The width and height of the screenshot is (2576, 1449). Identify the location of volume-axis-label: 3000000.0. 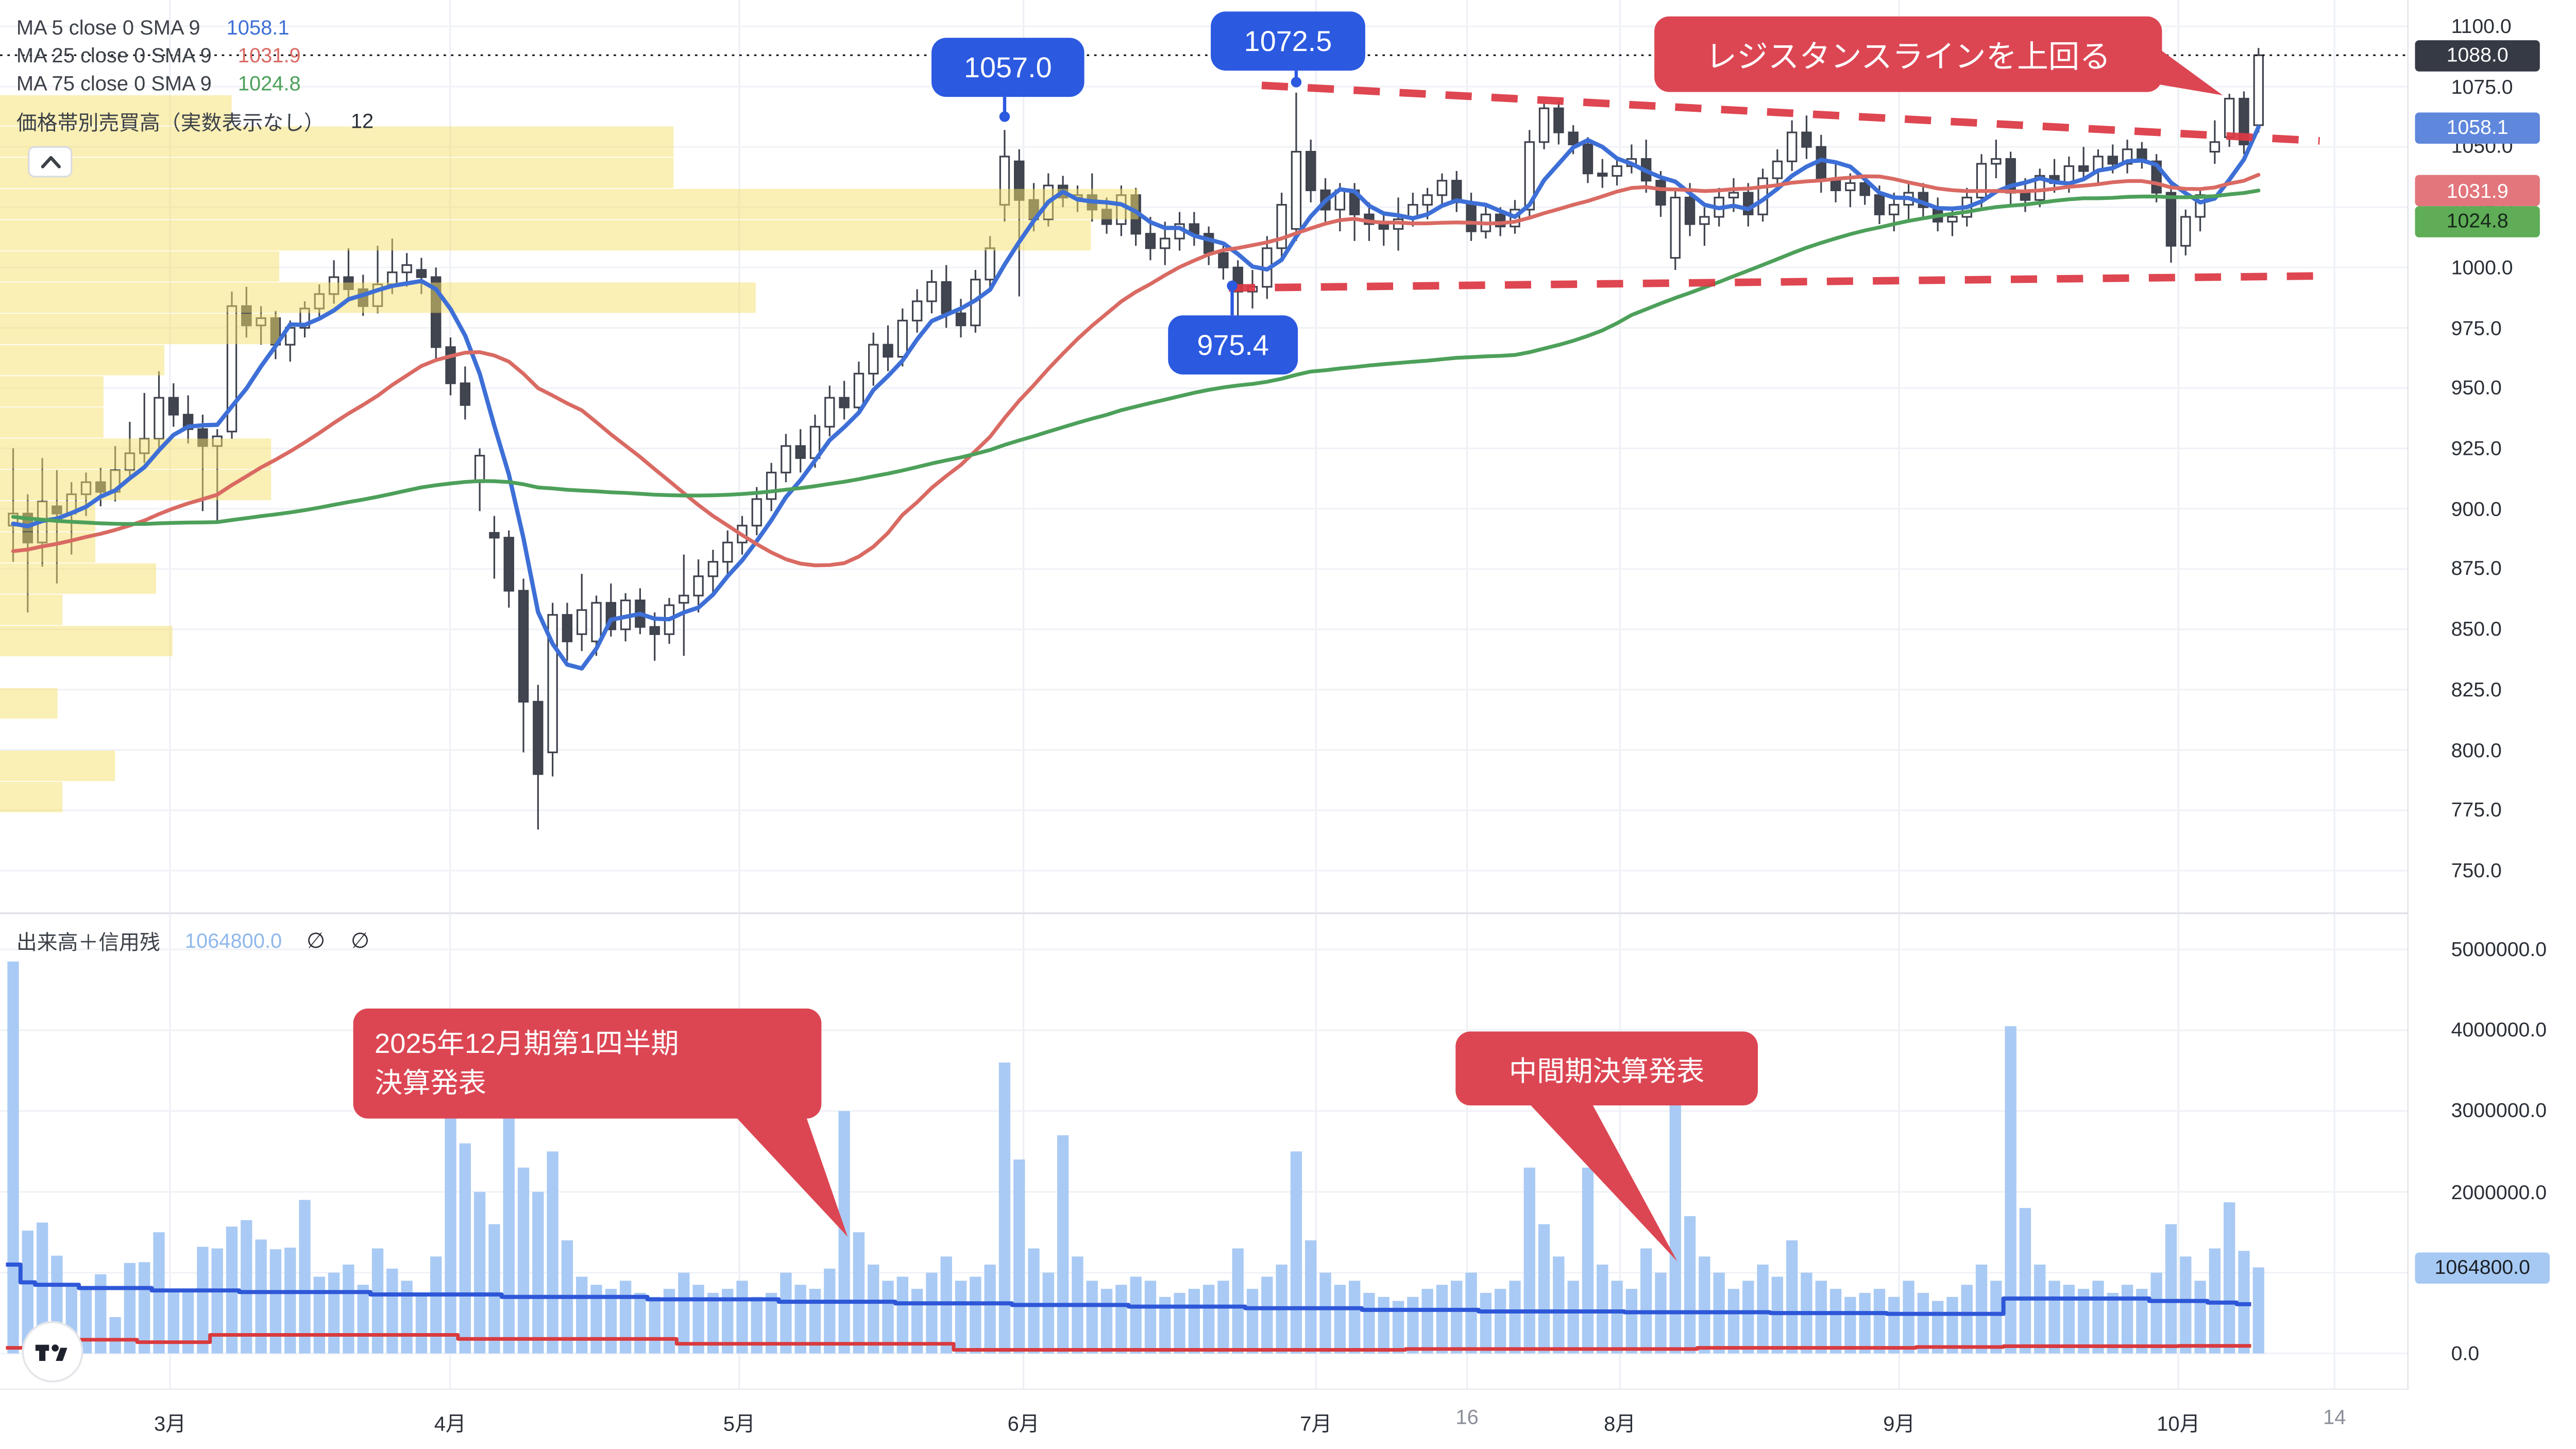
(2499, 1111).